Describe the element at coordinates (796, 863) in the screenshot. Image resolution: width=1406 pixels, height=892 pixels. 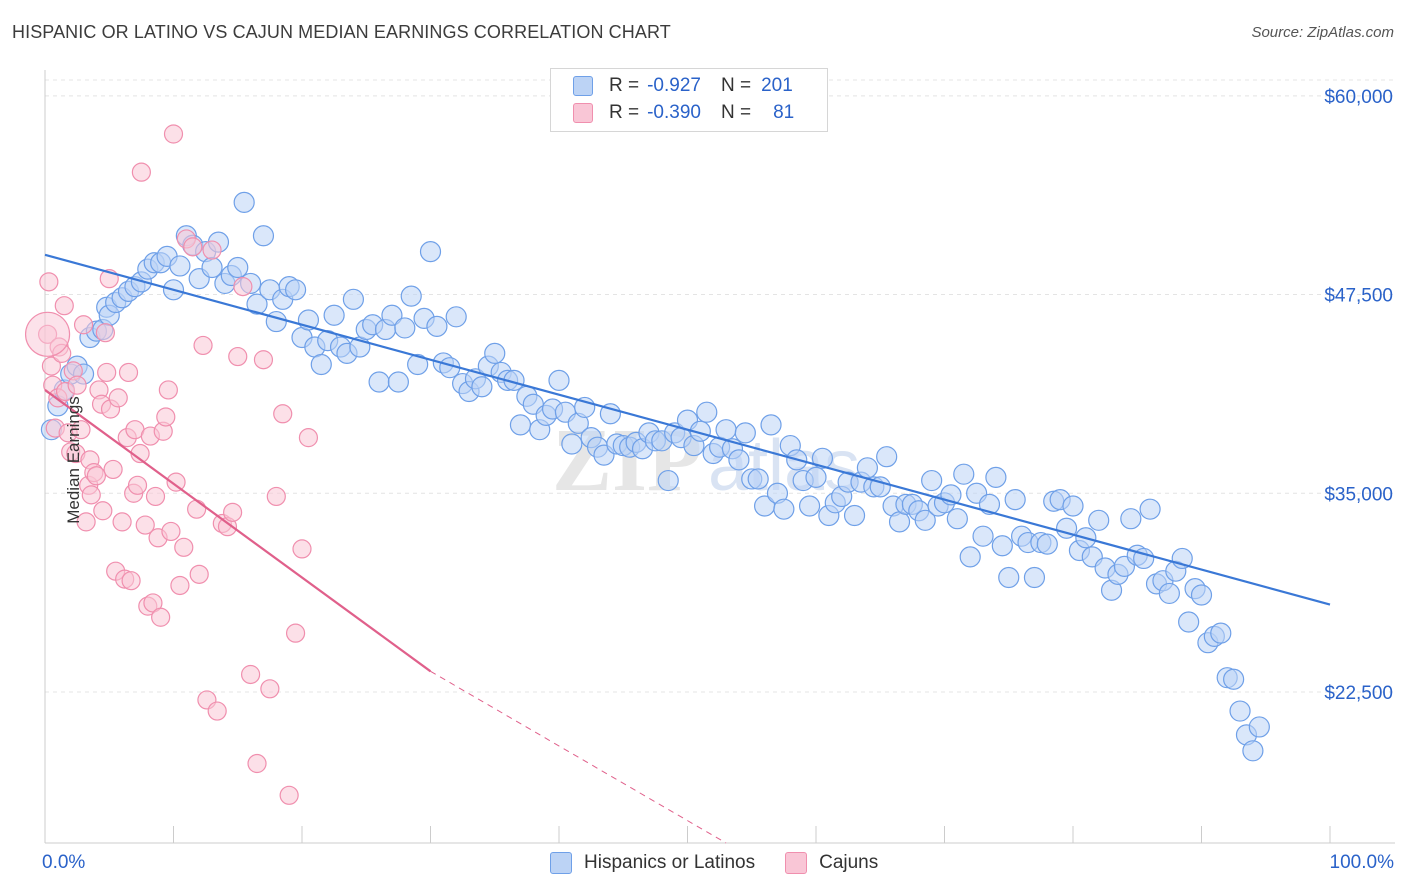
I see `series-swatch-cajun` at that location.